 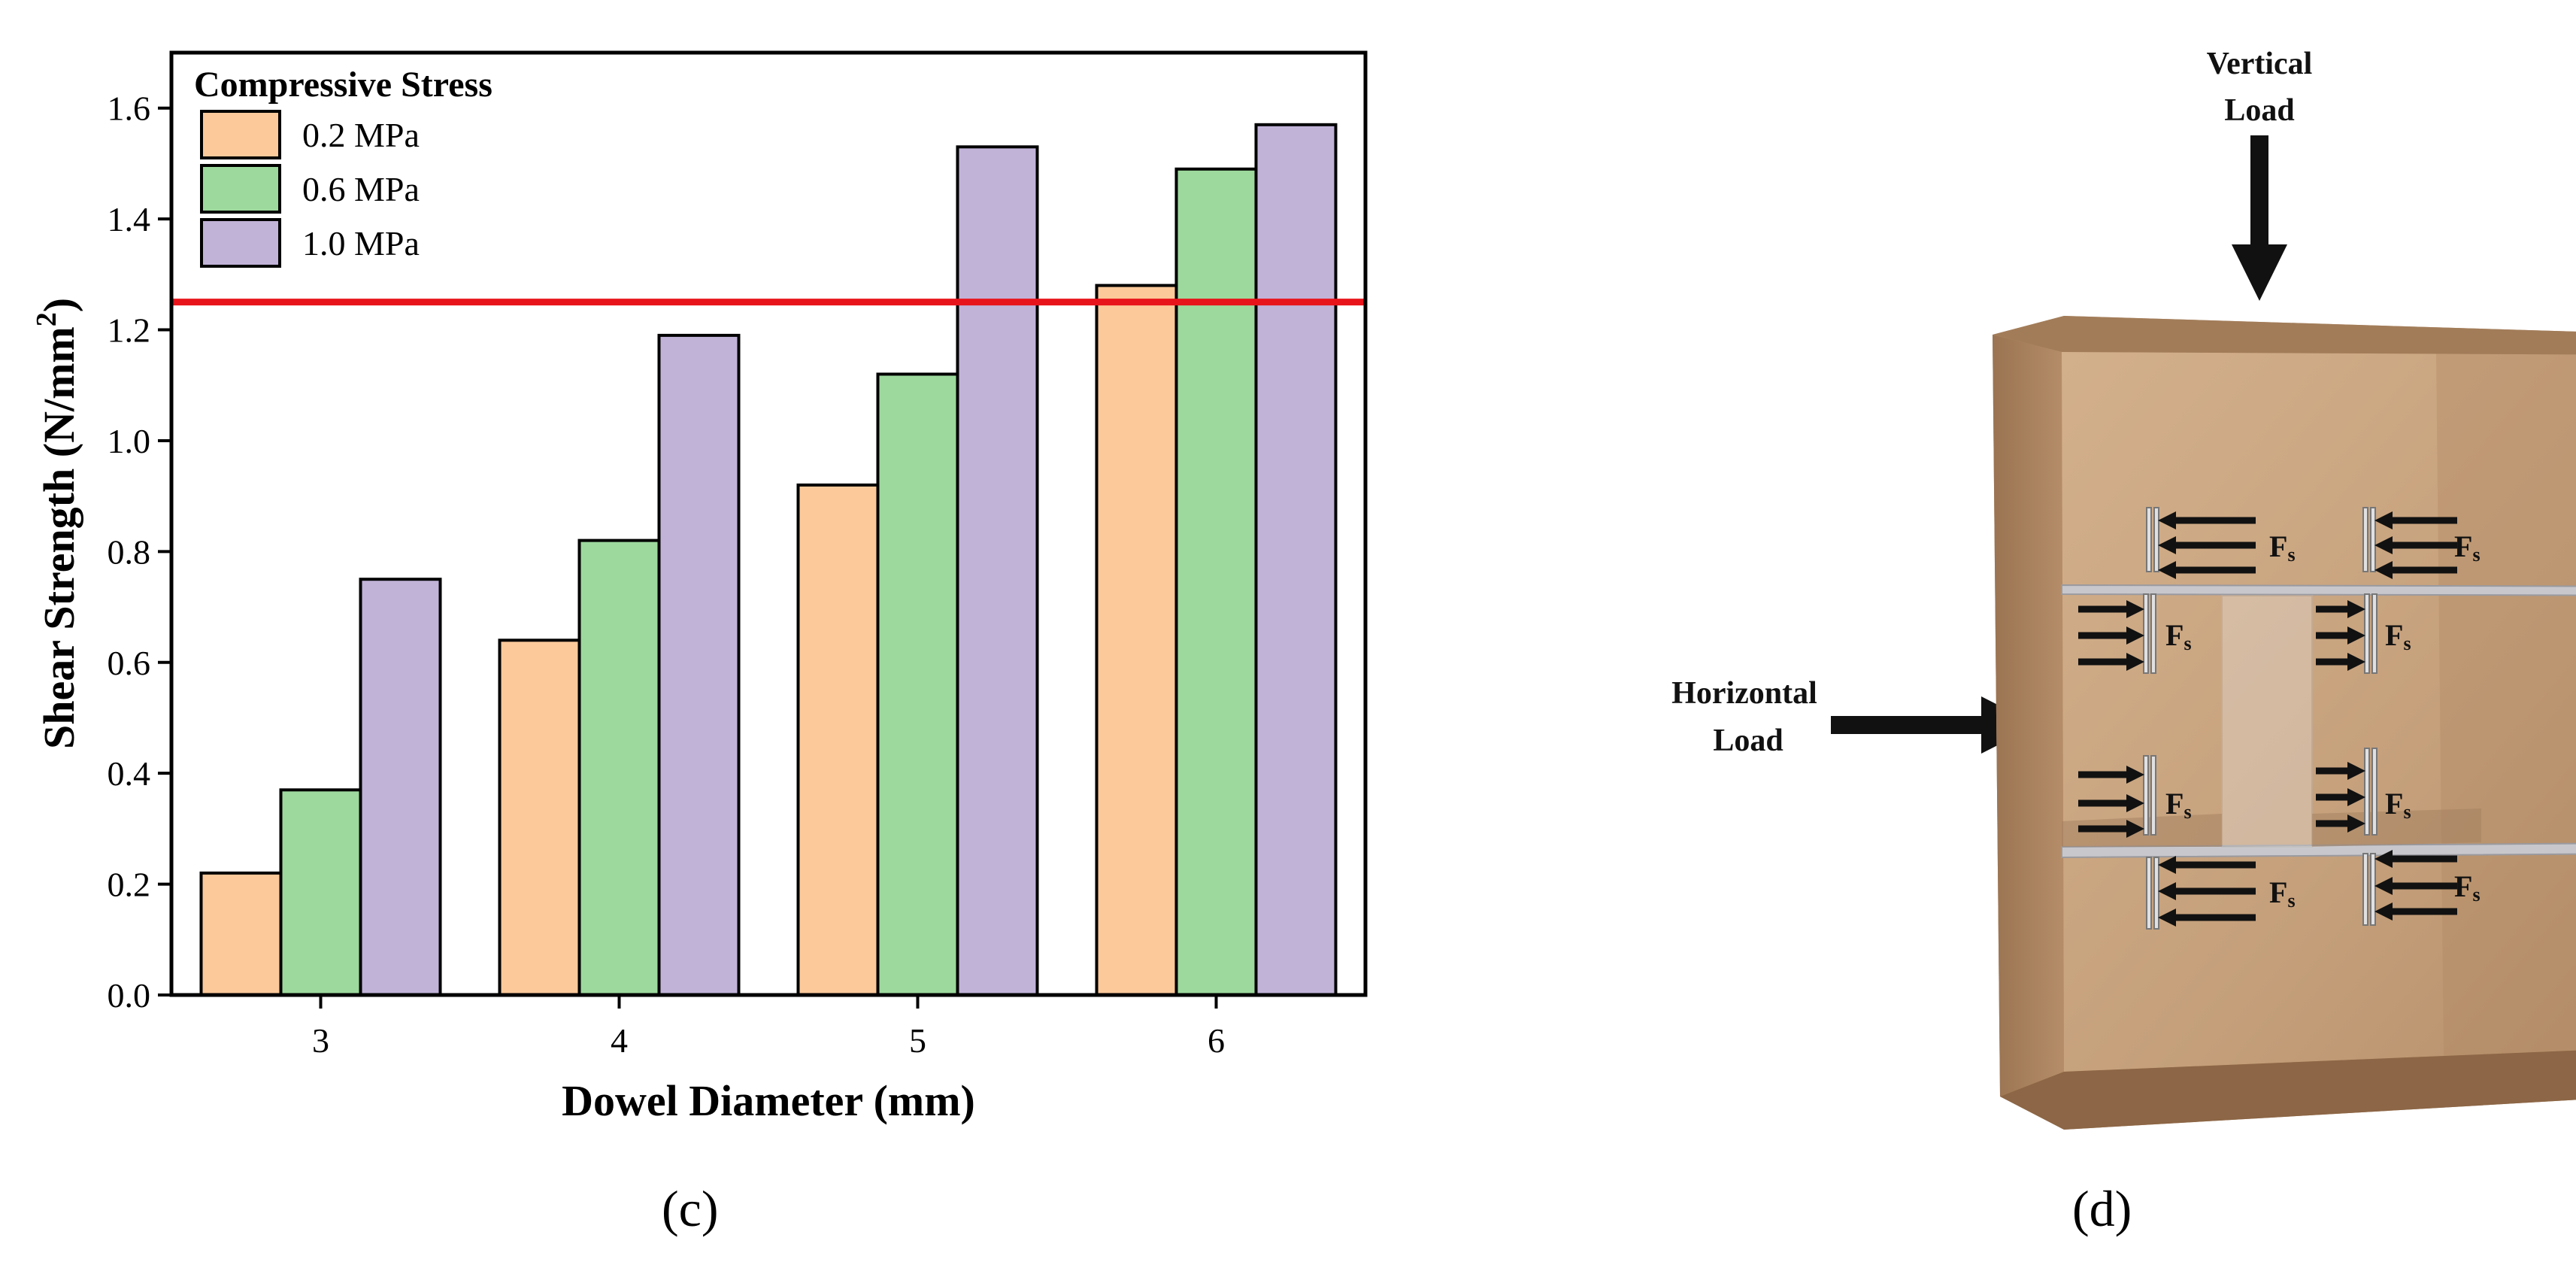 What do you see at coordinates (320, 892) in the screenshot?
I see `bar-3-0-6-mpa` at bounding box center [320, 892].